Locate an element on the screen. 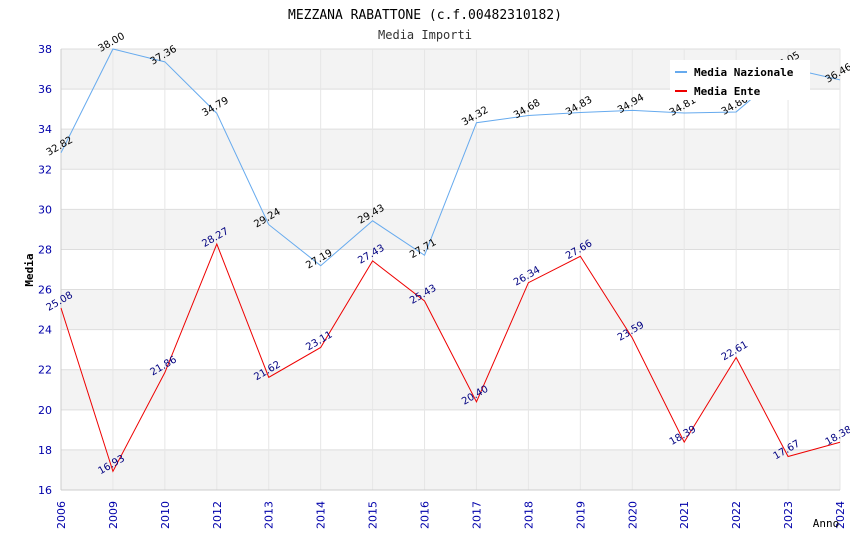 Image resolution: width=850 pixels, height=550 pixels. x-tick-label: 2020 is located at coordinates (632, 515).